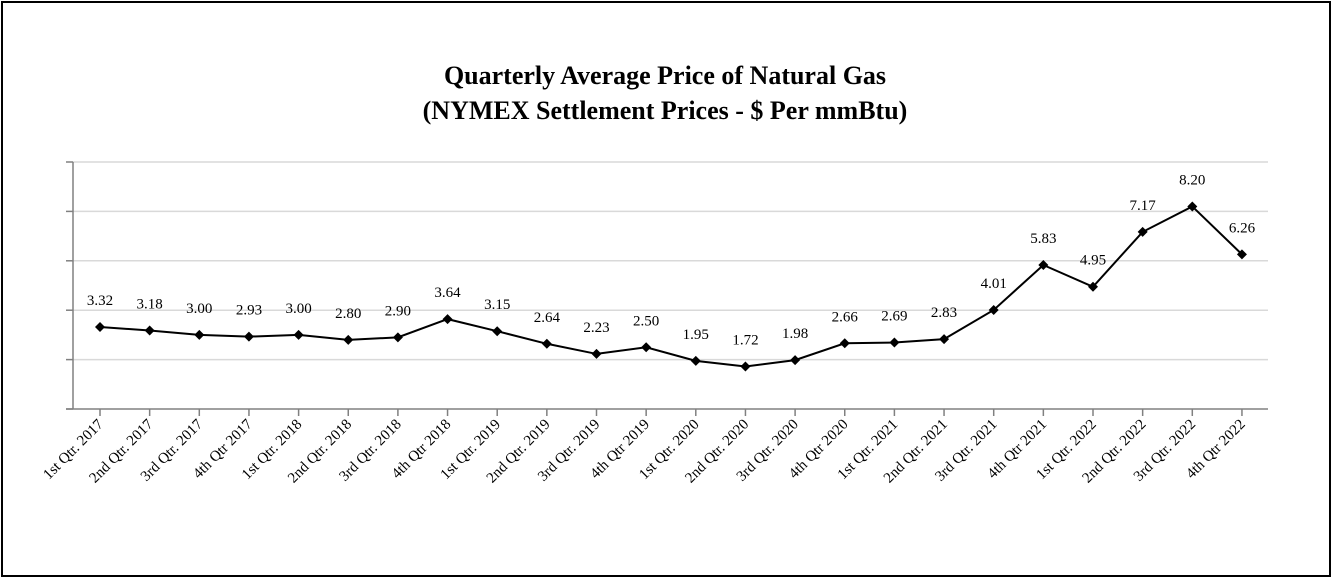 The width and height of the screenshot is (1332, 578). I want to click on data-label: 2.90, so click(398, 311).